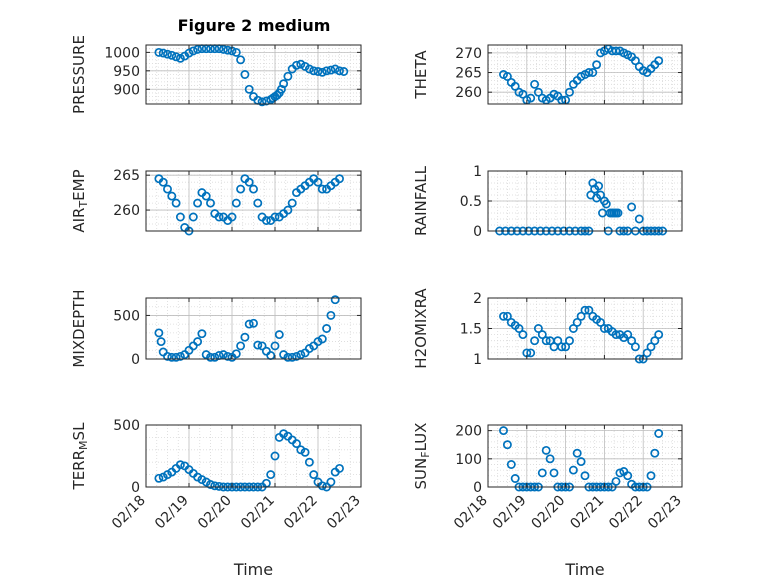  What do you see at coordinates (129, 513) in the screenshot?
I see `x-tick-label: 02/18` at bounding box center [129, 513].